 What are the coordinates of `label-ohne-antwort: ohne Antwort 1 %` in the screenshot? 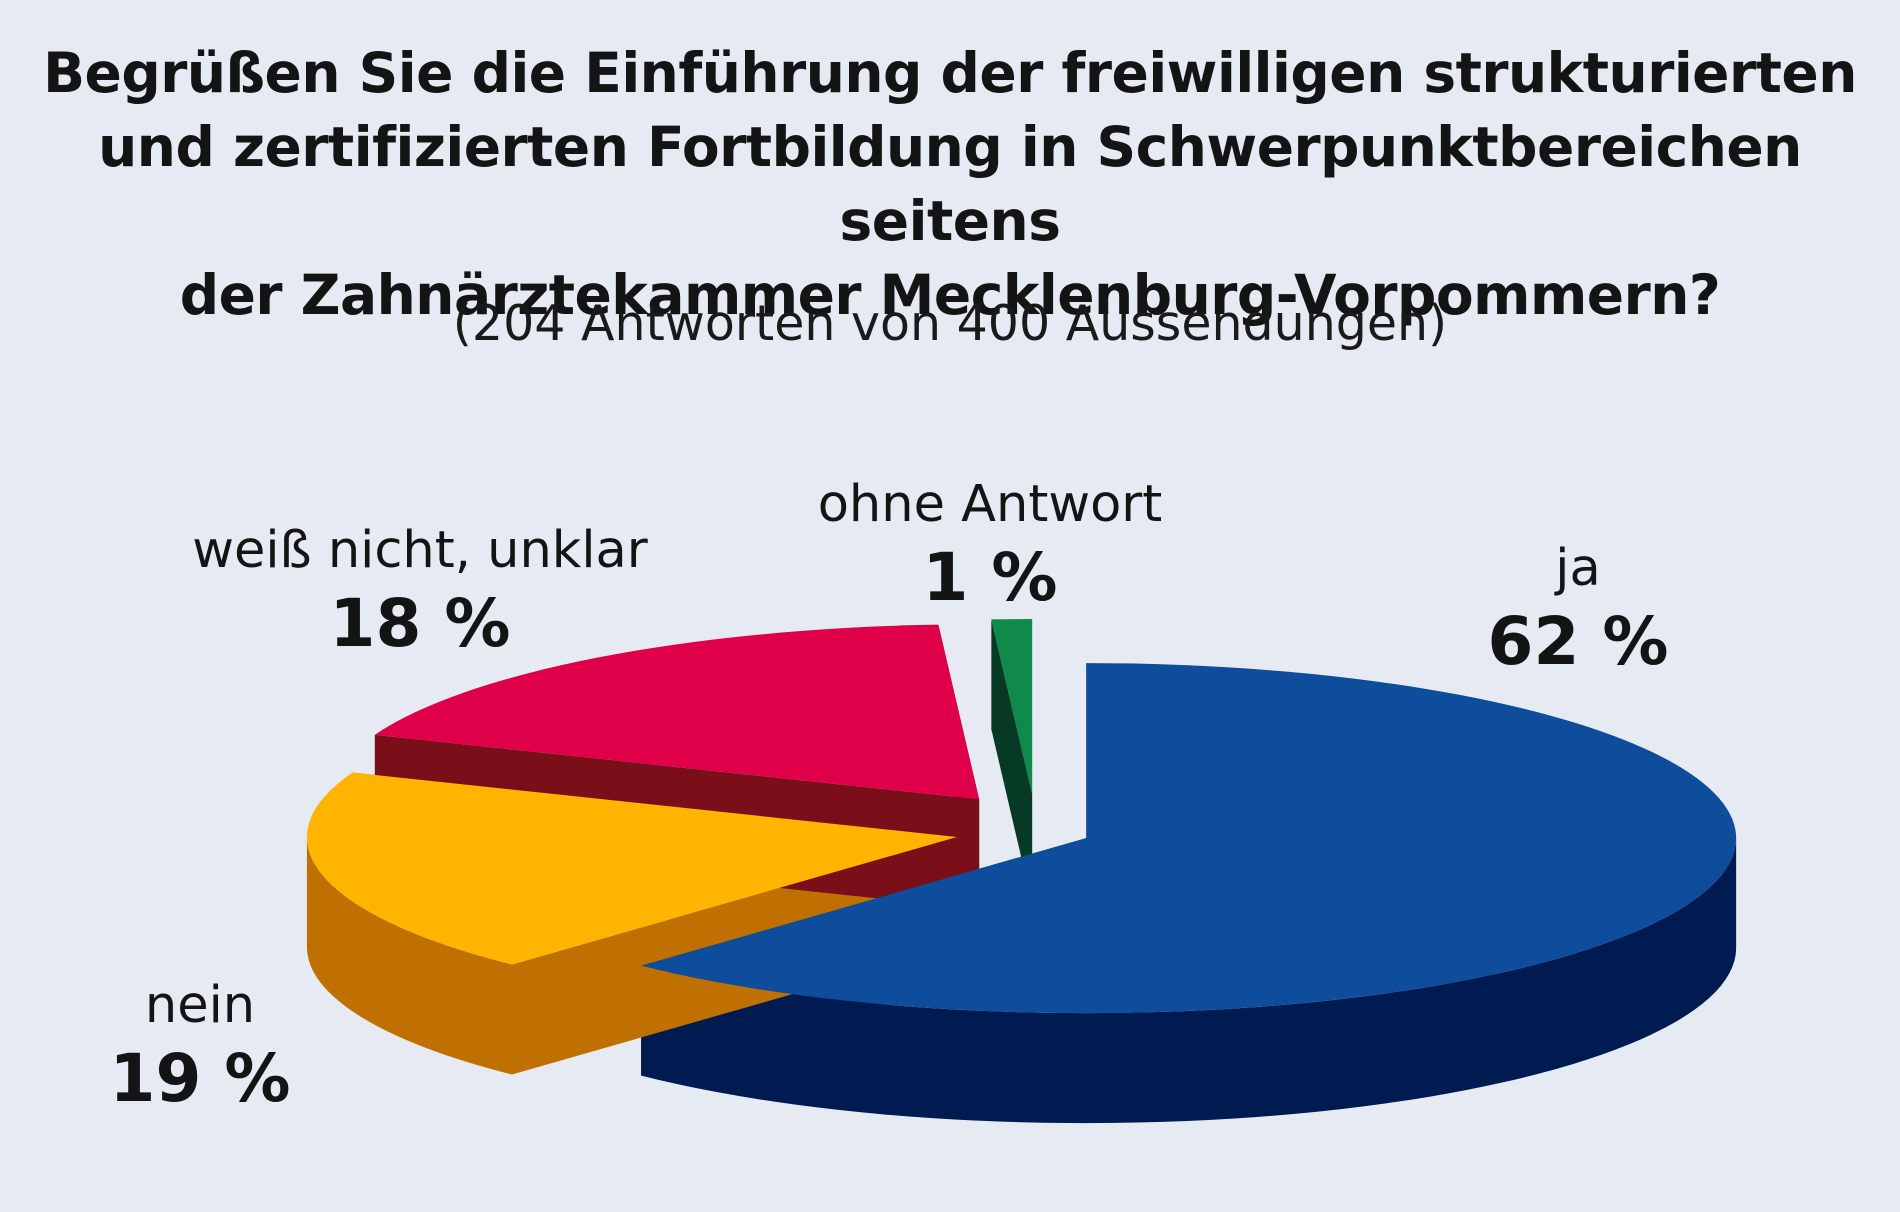 It's located at (990, 547).